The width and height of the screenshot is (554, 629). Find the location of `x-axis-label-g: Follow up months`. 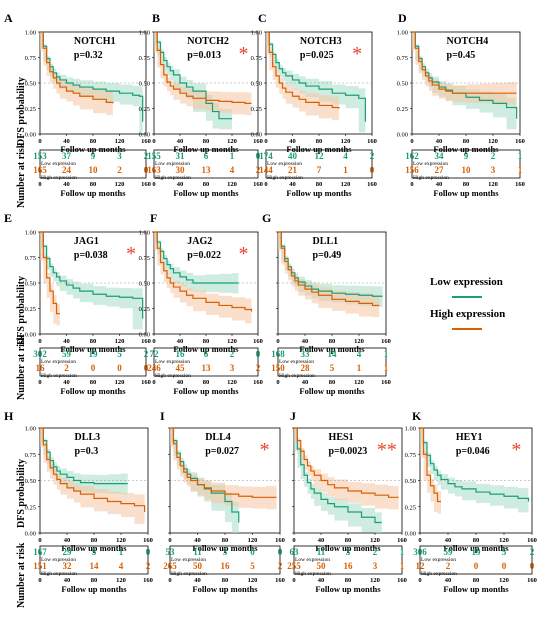

x-axis-label-g: Follow up months is located at coordinates (332, 349).